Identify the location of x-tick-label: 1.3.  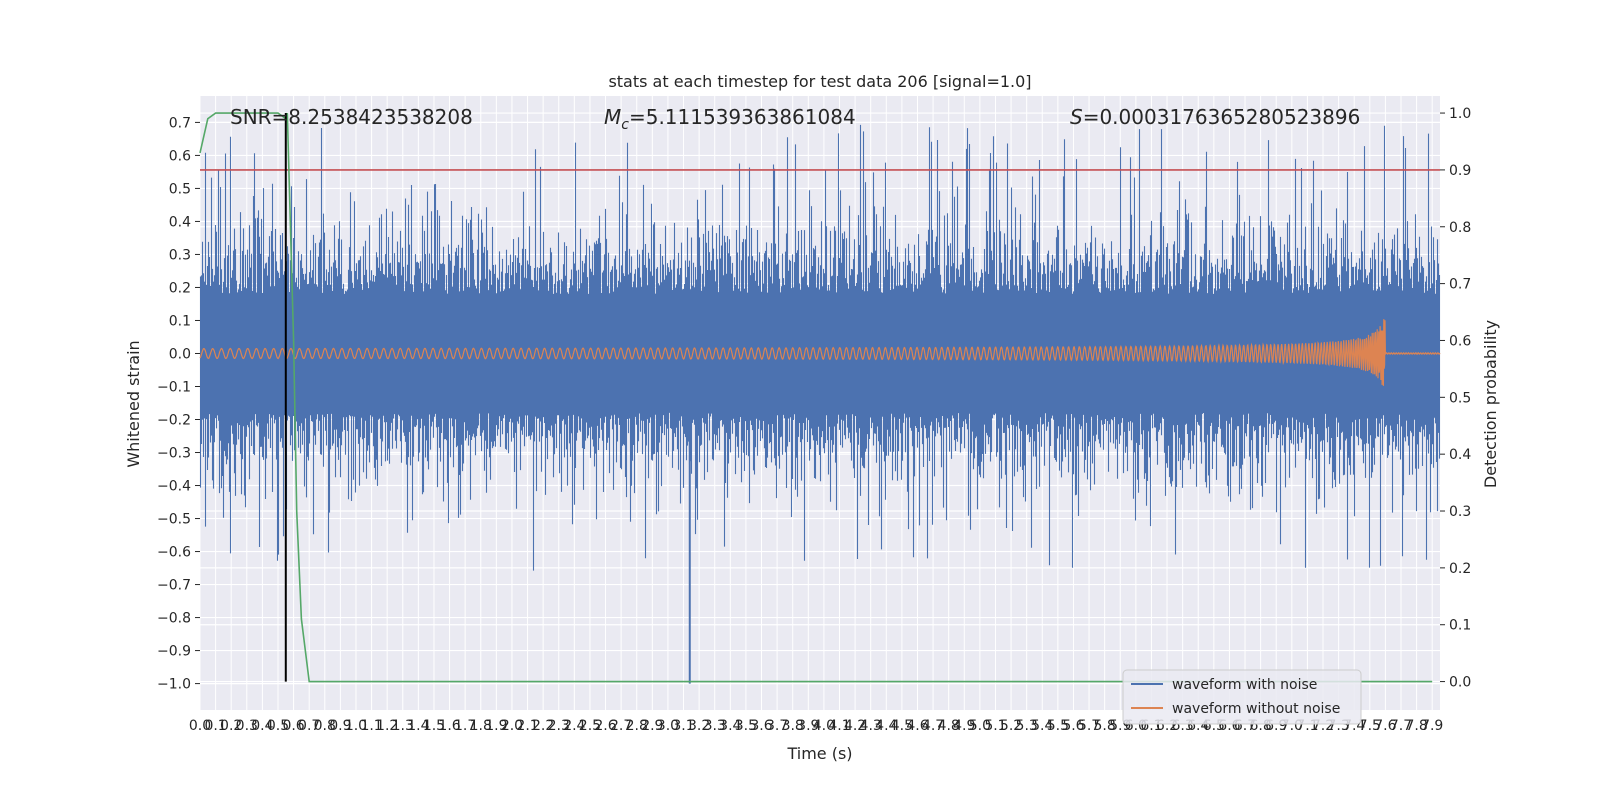
(403, 726).